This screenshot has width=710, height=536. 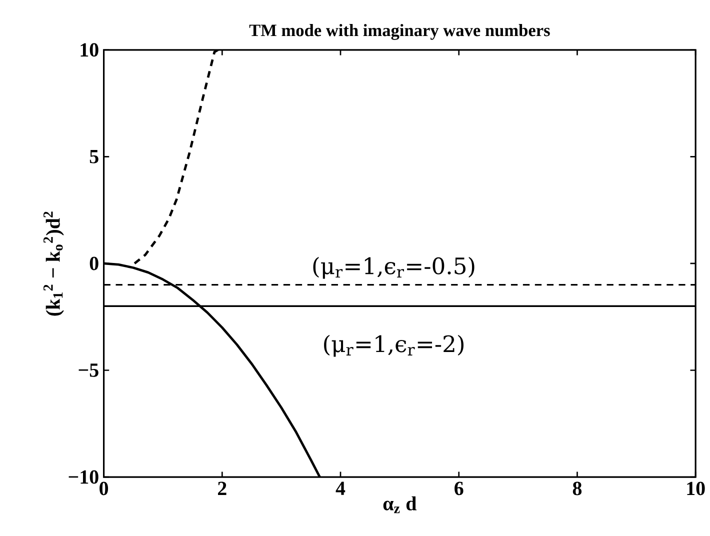 I want to click on y-axis-title: (k$_{1}$$^{2}$ − k$_{o}$$^{2}$)d$^{2}$, so click(x=54, y=264).